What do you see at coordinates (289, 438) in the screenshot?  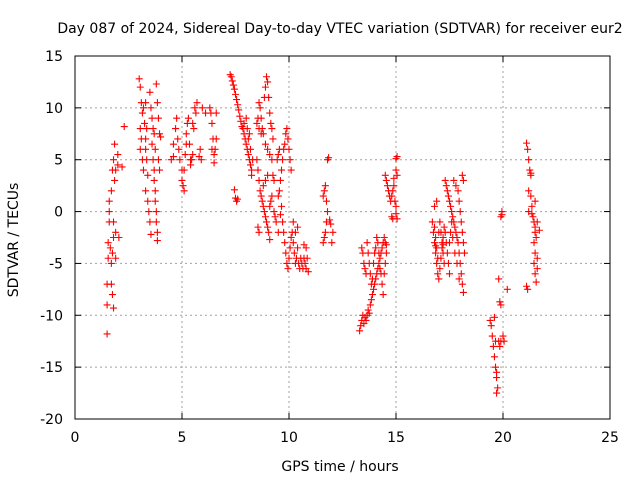 I see `x-tick-label: 10` at bounding box center [289, 438].